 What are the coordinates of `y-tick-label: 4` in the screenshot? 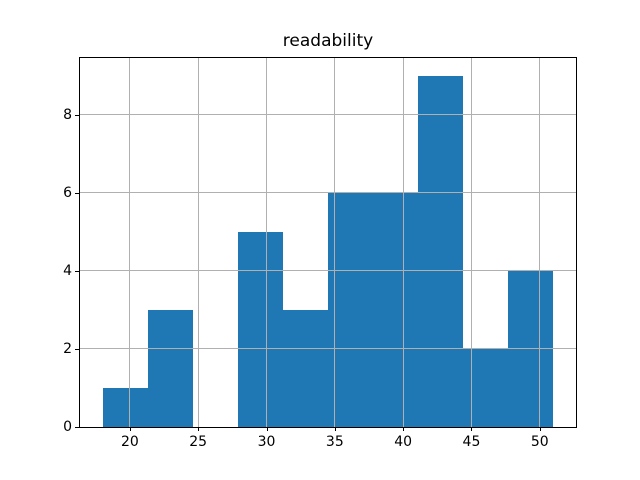 It's located at (67, 270).